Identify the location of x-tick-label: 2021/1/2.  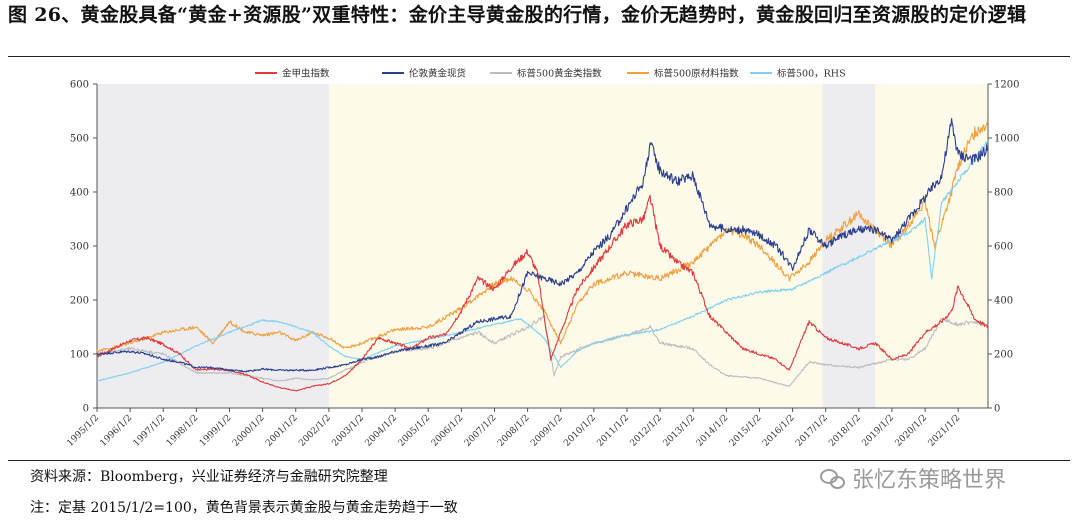
(945, 431).